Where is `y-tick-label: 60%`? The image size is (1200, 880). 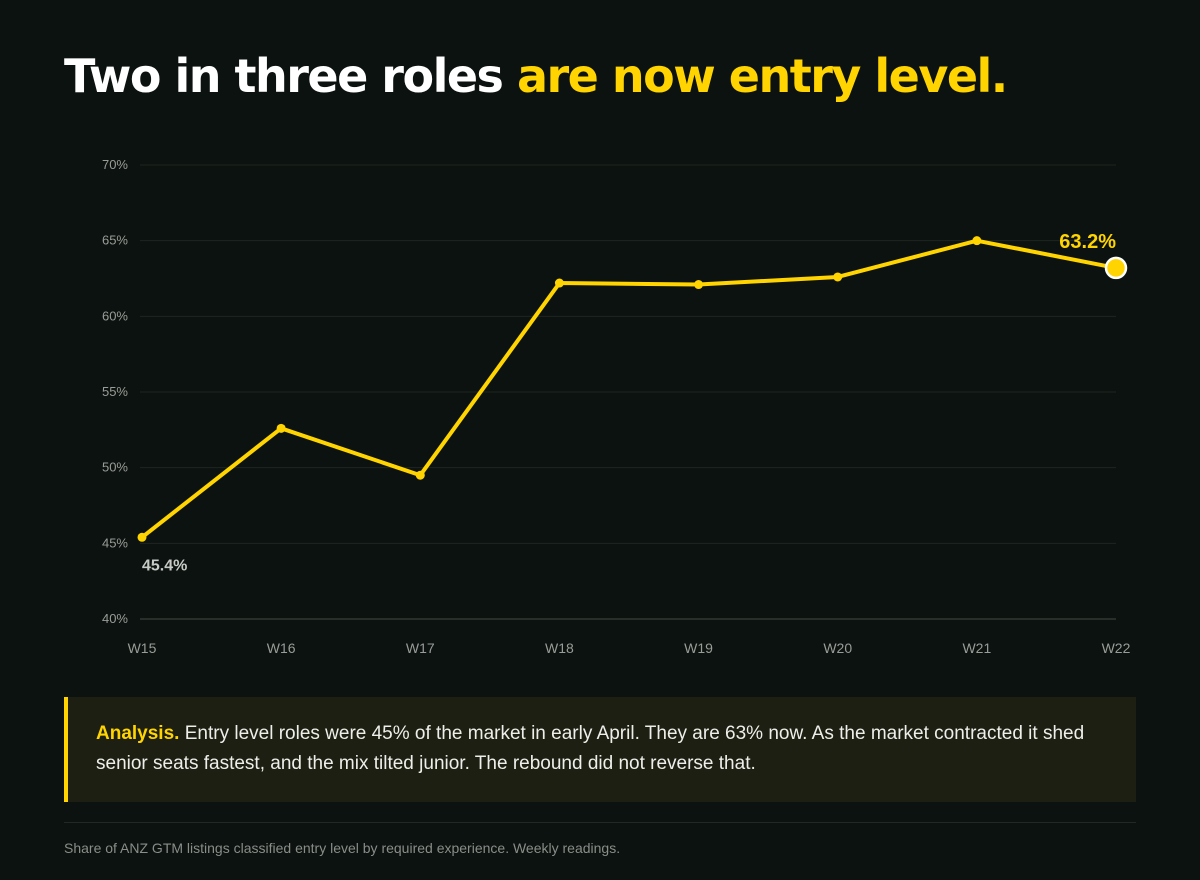
y-tick-label: 60% is located at coordinates (115, 315).